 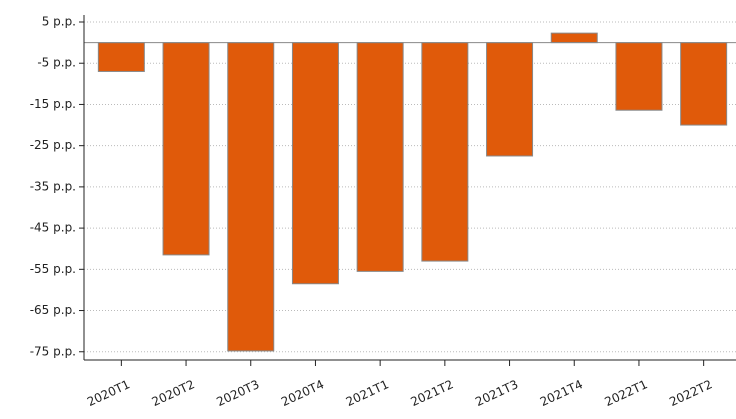 I want to click on y-tick-label: -75 p.p., so click(x=53, y=351).